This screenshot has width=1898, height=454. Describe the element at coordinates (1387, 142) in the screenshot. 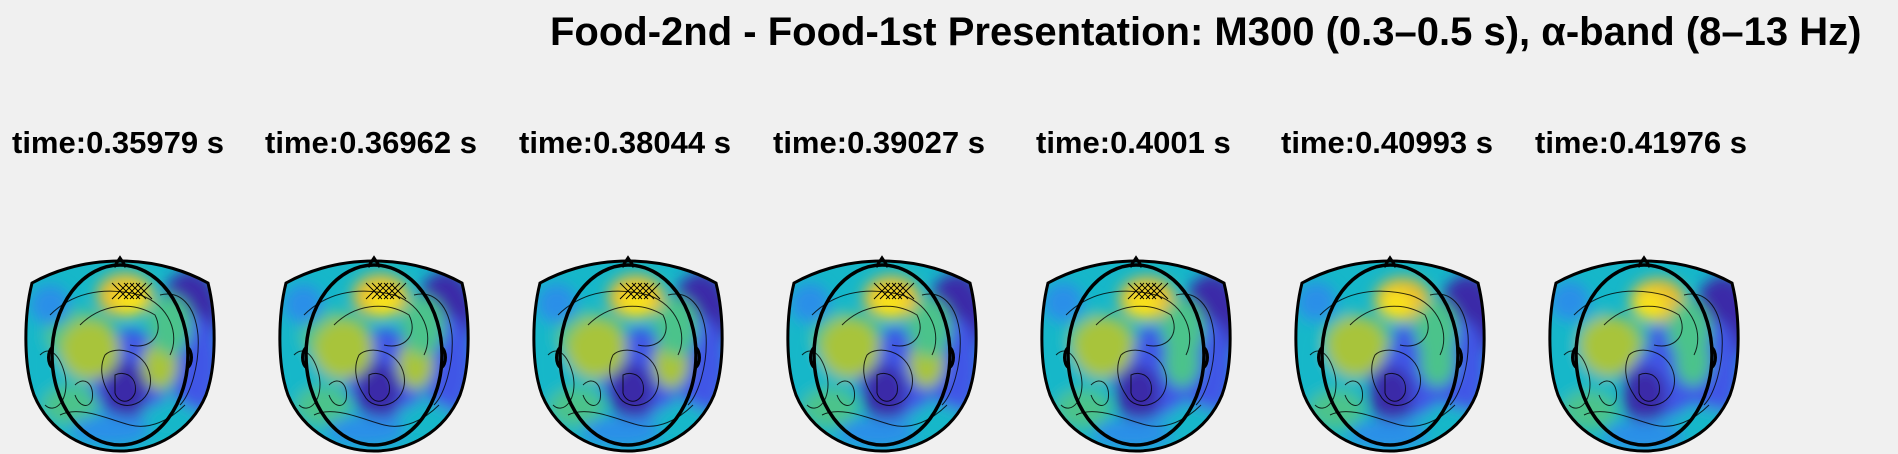

I see `panel-time-label: time:0.40993 s` at that location.